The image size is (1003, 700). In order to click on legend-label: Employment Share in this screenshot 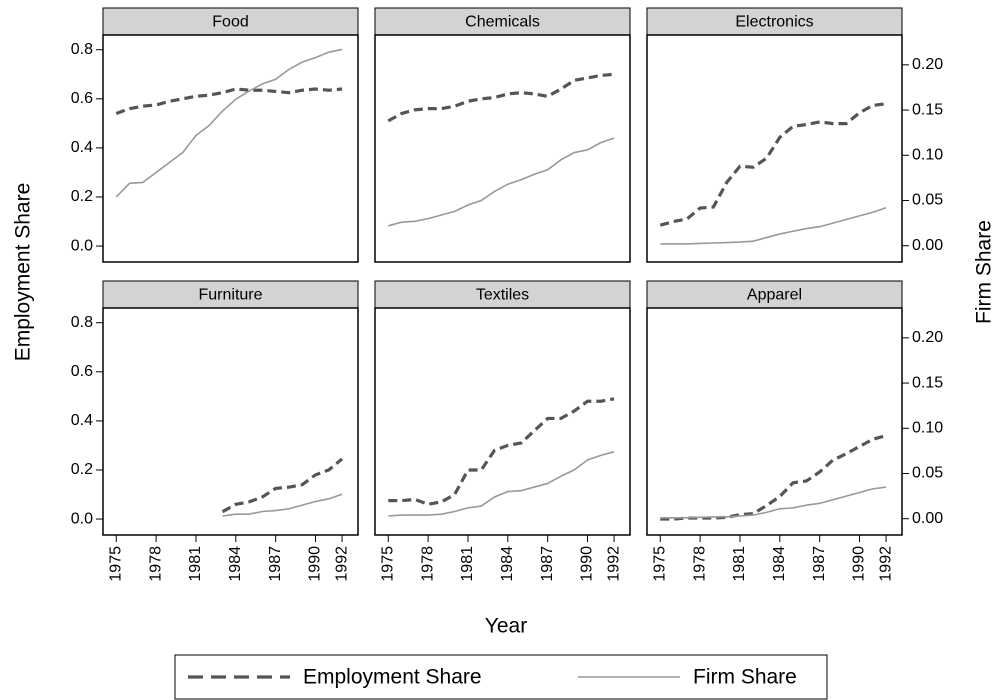, I will do `click(392, 677)`.